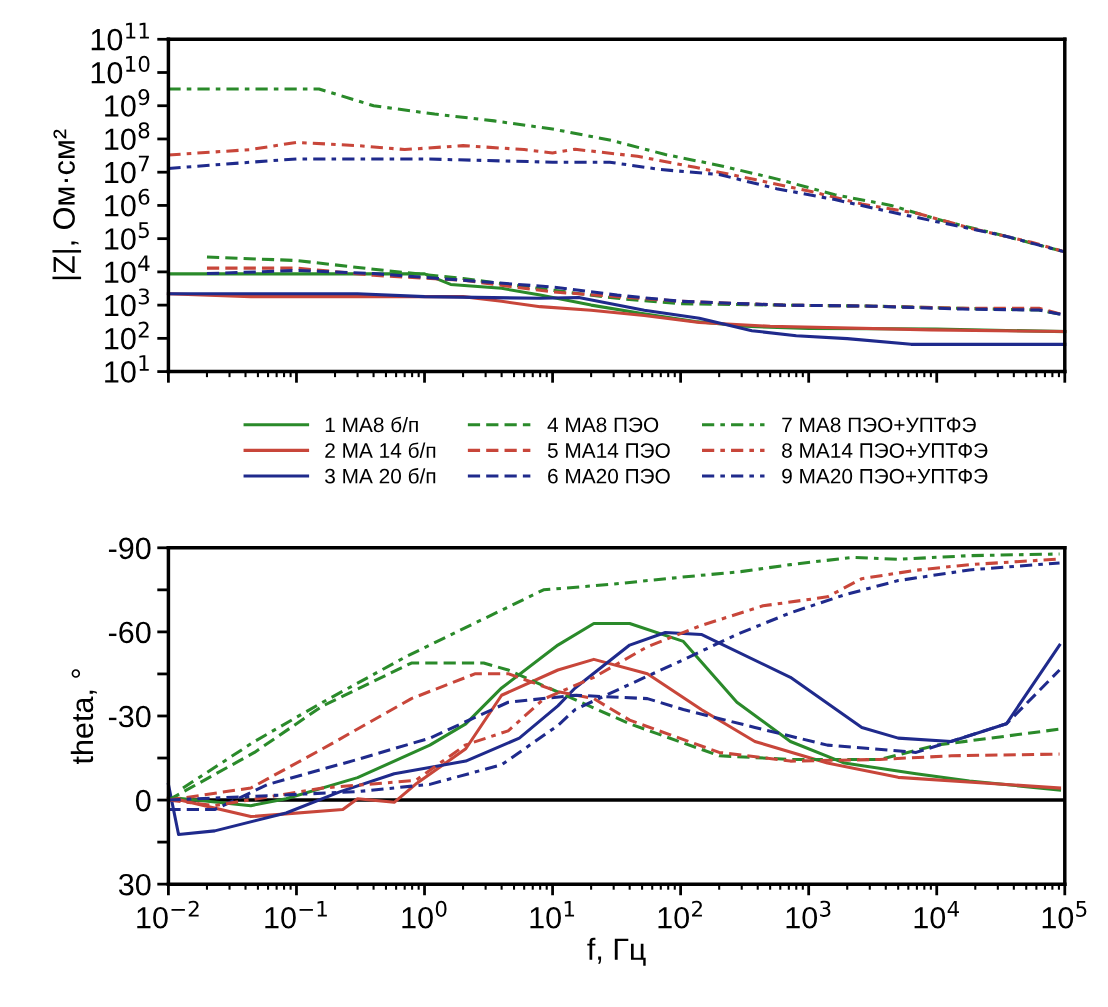 The height and width of the screenshot is (1007, 1108). I want to click on y-tick-label: 10$^{9}$, so click(127, 103).